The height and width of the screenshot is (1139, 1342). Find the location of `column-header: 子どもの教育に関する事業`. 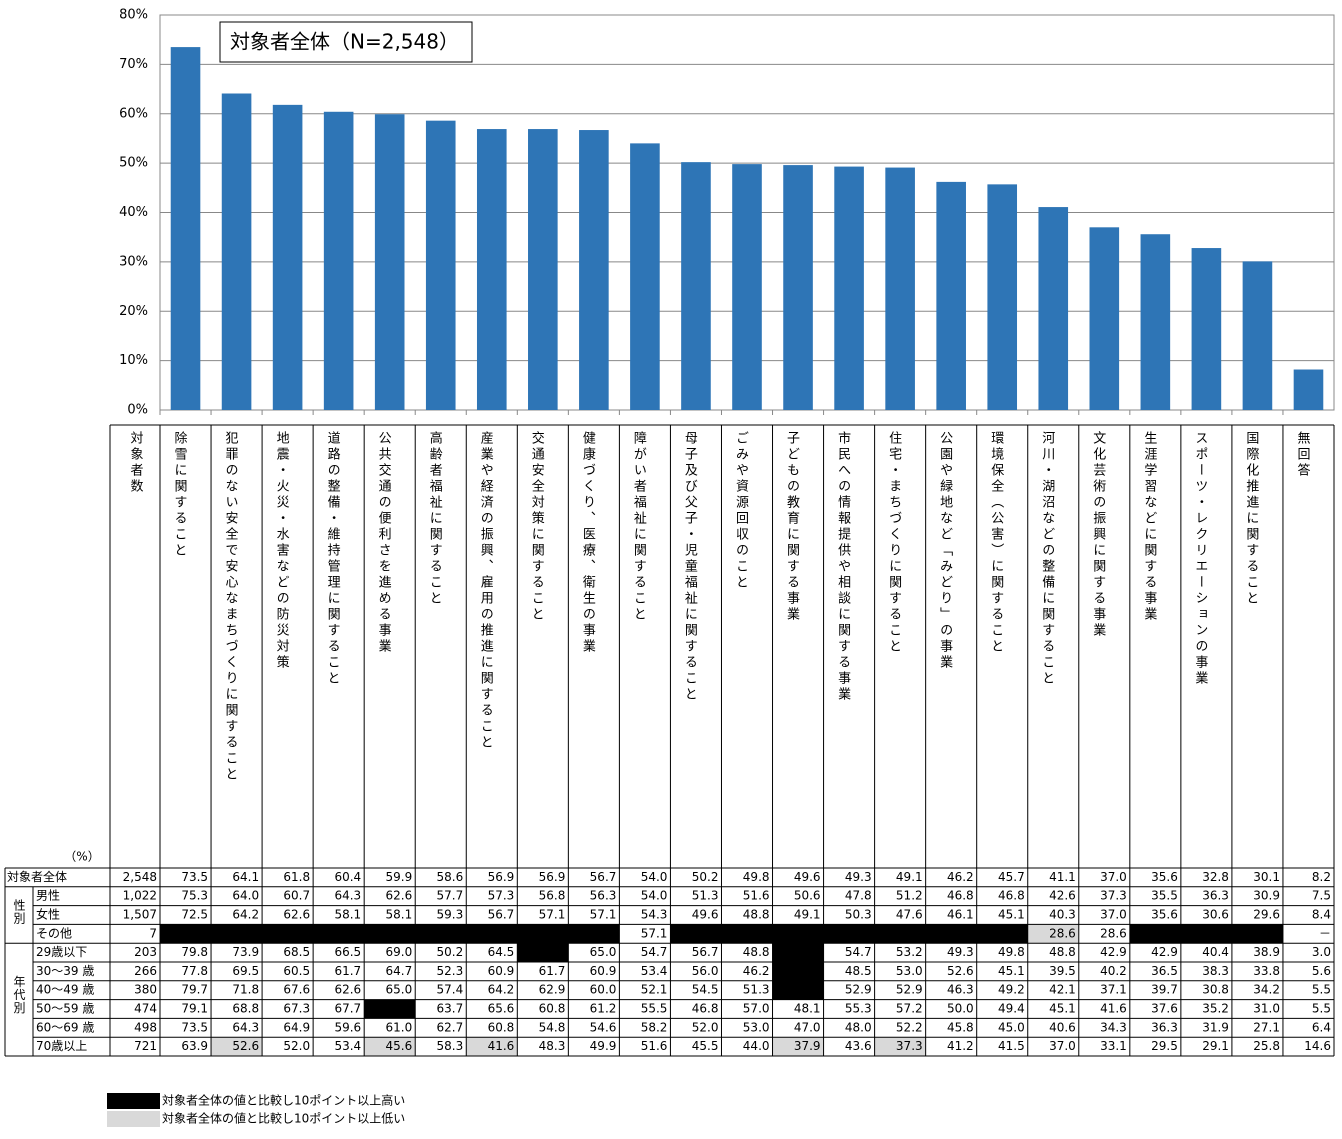

column-header: 子どもの教育に関する事業 is located at coordinates (792, 527).